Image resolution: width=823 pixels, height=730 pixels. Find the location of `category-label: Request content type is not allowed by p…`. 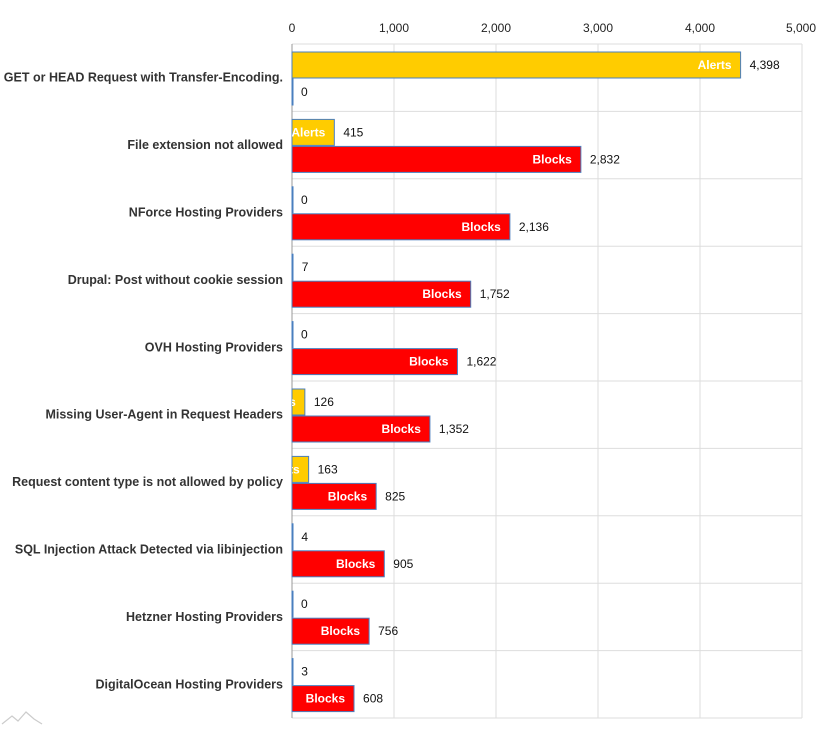

category-label: Request content type is not allowed by p… is located at coordinates (147, 482).